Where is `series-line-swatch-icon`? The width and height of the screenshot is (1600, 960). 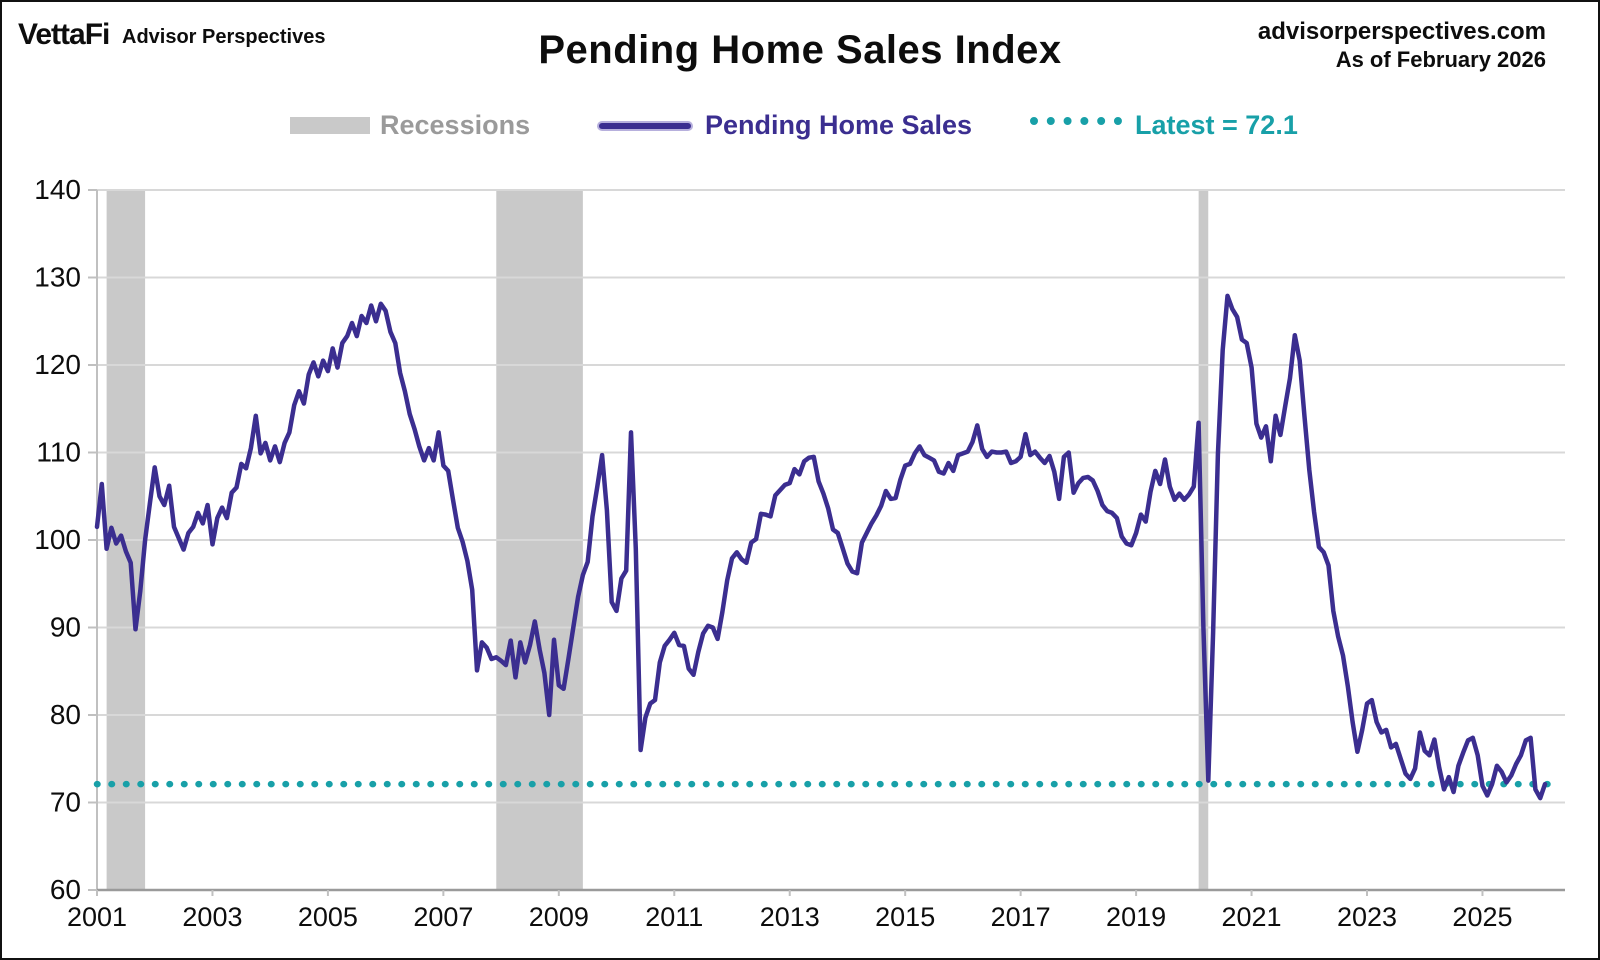 series-line-swatch-icon is located at coordinates (645, 126).